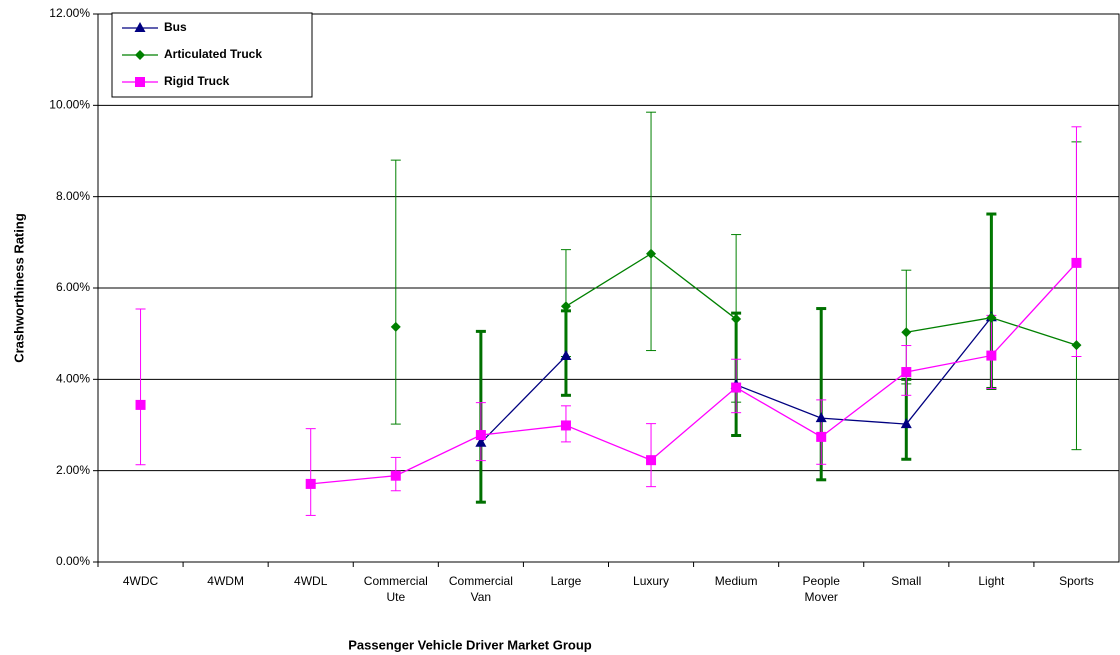  What do you see at coordinates (141, 581) in the screenshot?
I see `x-tick-label: 4WDC` at bounding box center [141, 581].